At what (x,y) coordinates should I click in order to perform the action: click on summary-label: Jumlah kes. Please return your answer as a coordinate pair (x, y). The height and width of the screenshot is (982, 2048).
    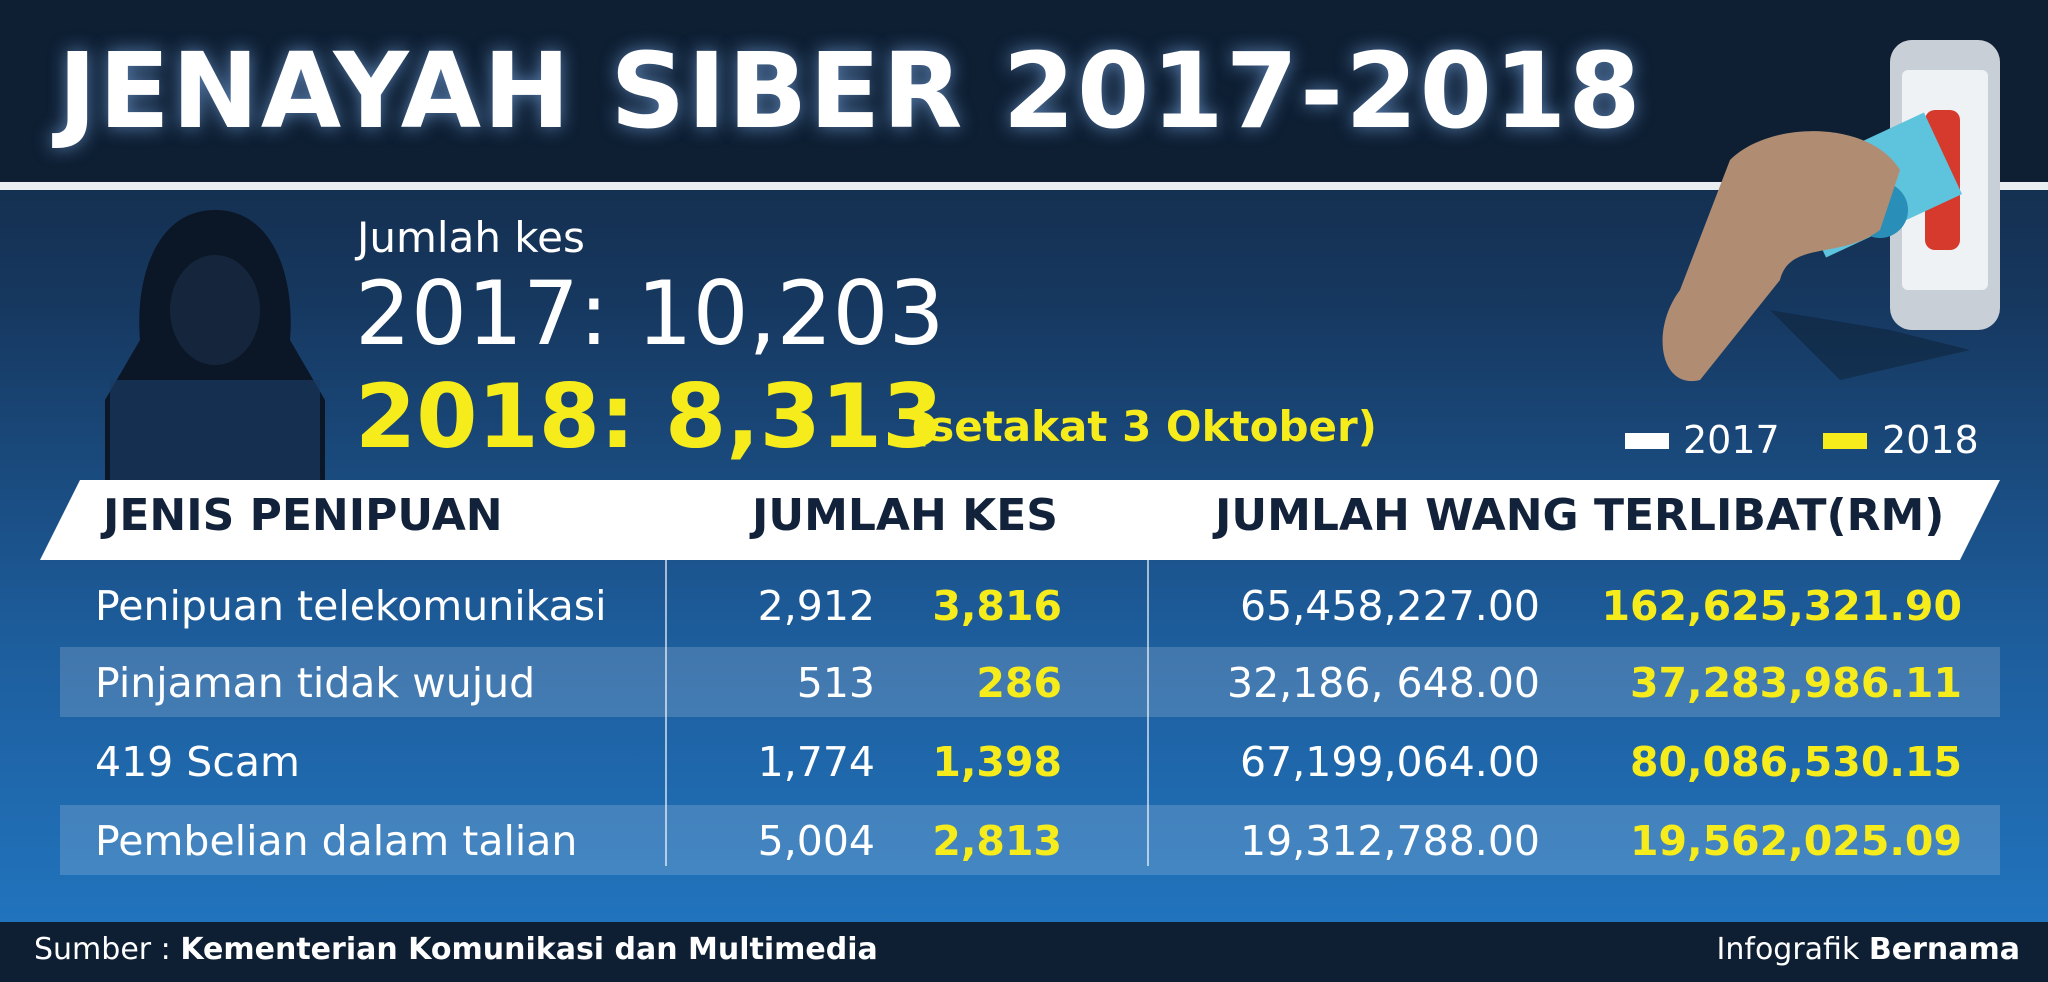
    Looking at the image, I should click on (471, 237).